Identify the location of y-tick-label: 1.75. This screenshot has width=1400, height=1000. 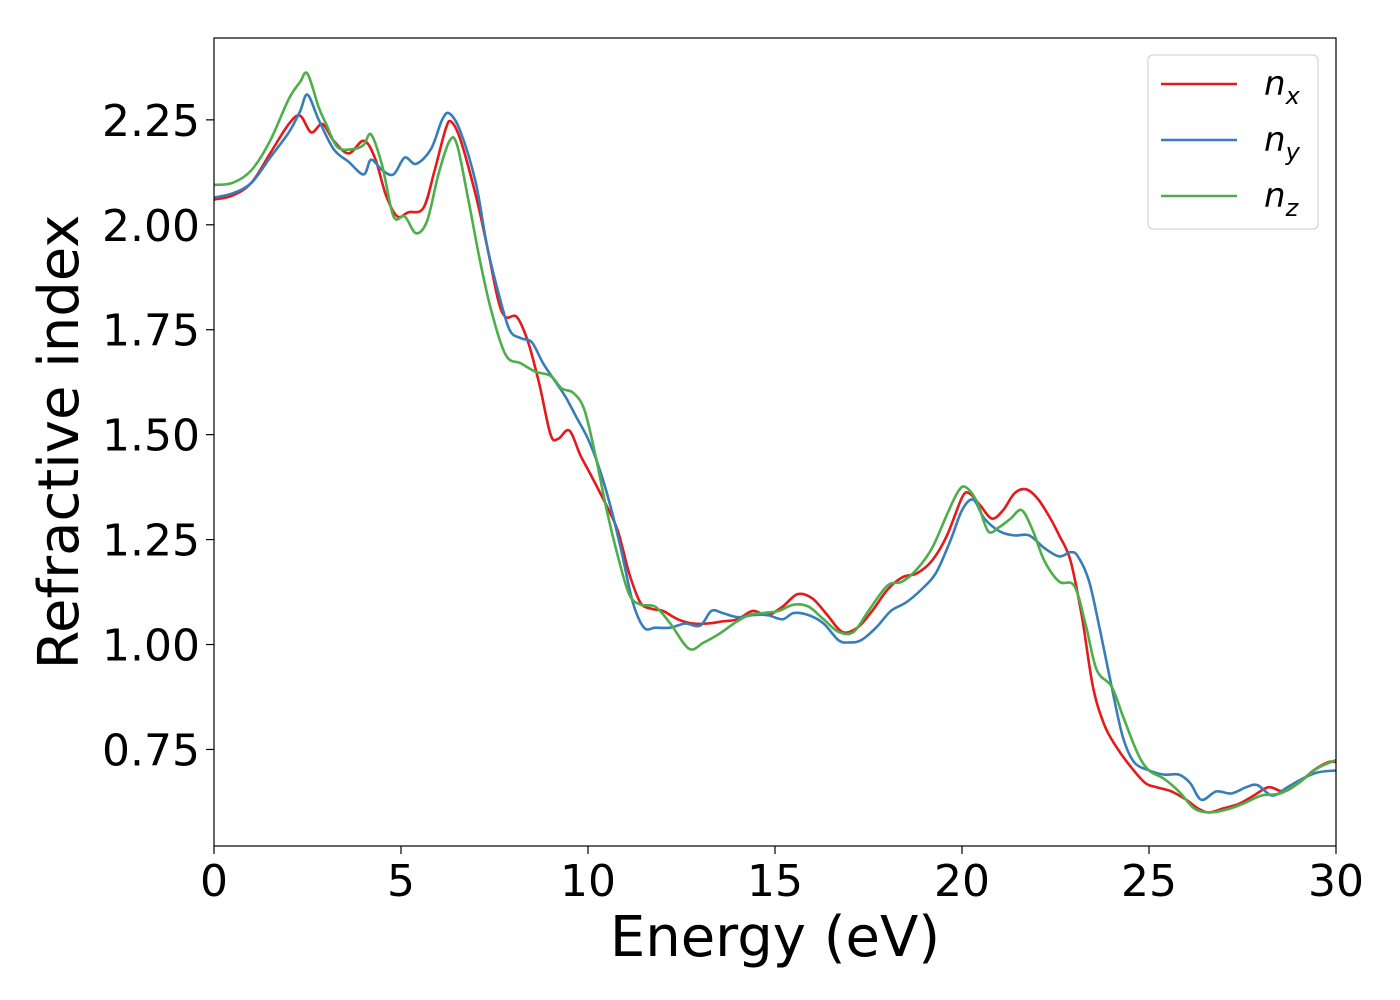
(151, 331).